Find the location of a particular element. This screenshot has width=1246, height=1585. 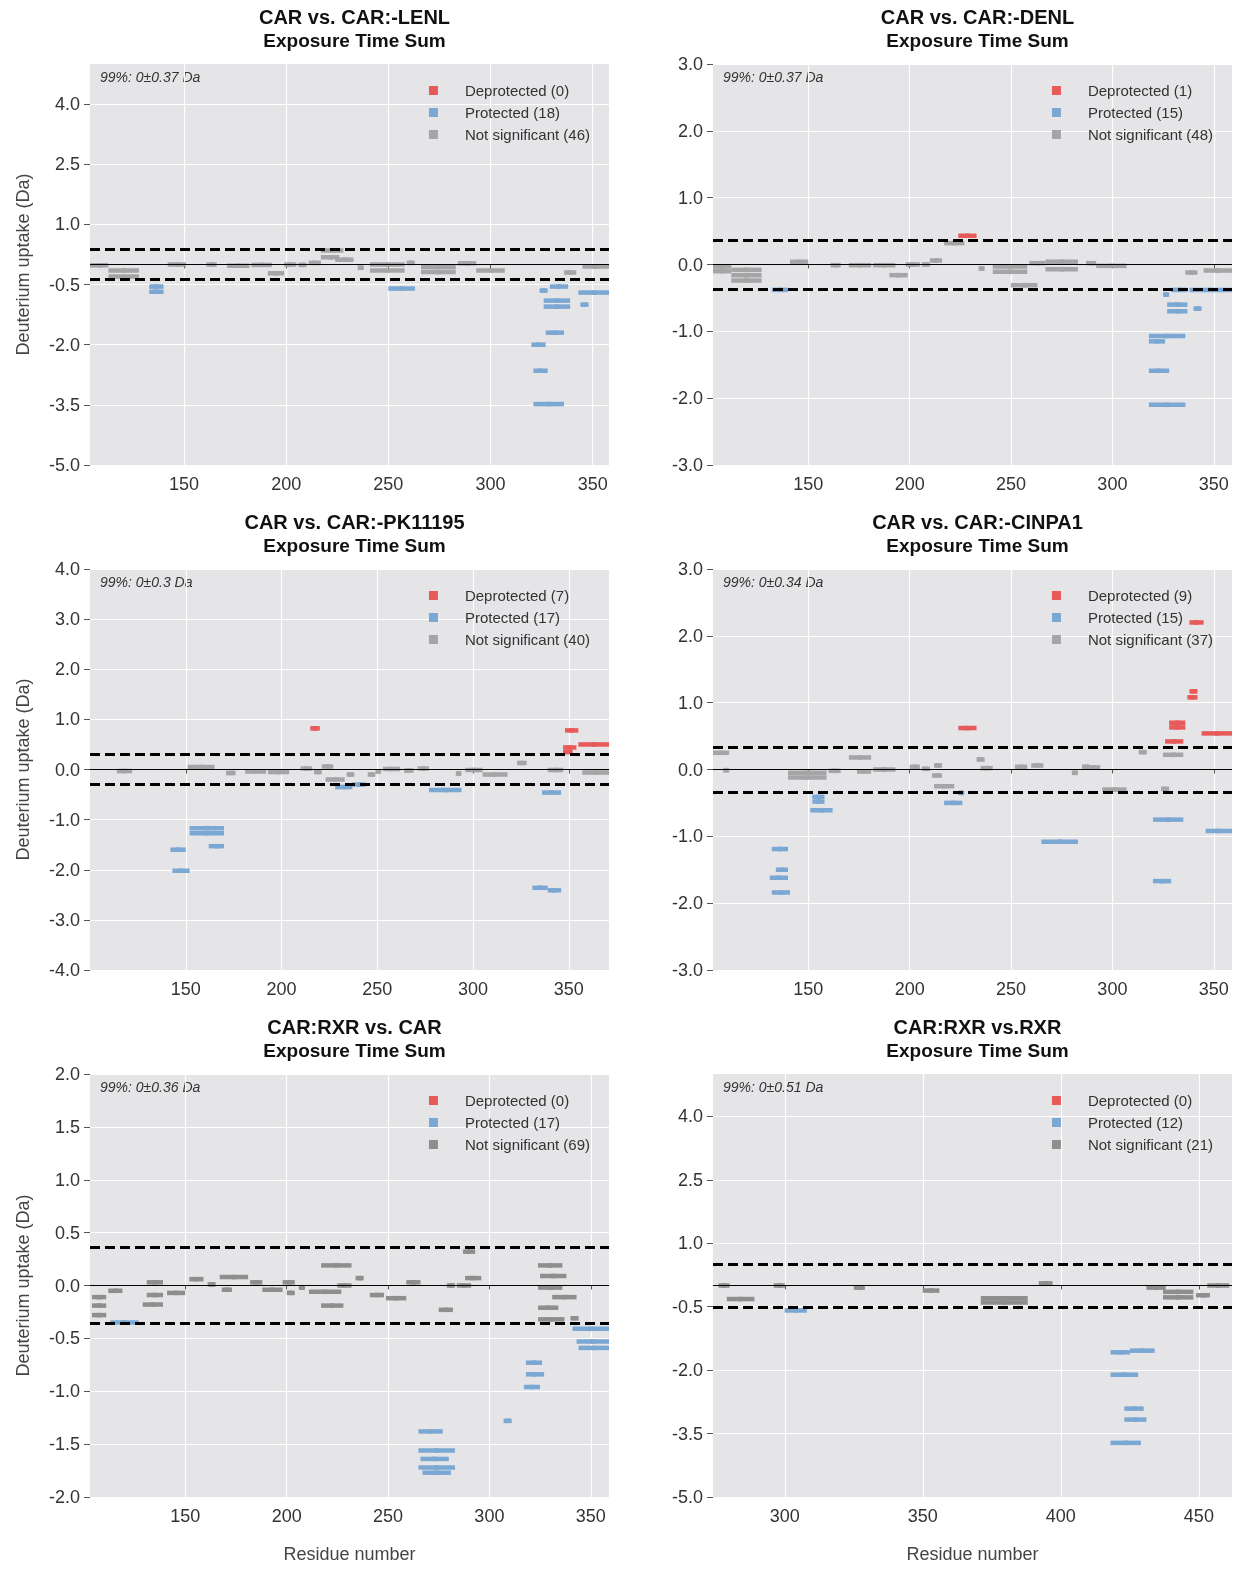

annotation: 99%: 0±0.51 Da is located at coordinates (773, 1087).